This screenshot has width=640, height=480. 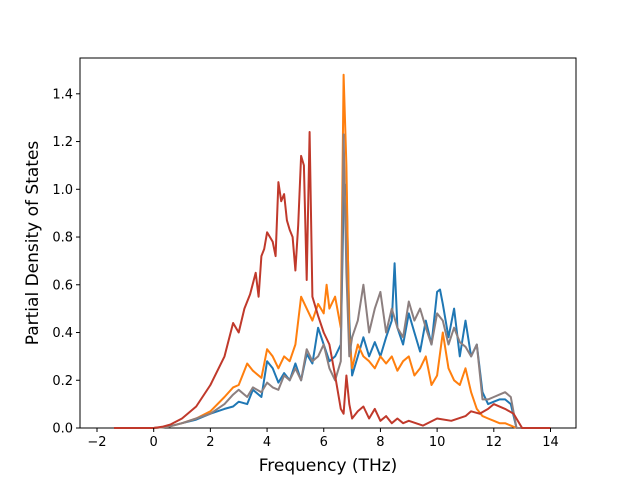 I want to click on x-tick-label: 2, so click(x=210, y=442).